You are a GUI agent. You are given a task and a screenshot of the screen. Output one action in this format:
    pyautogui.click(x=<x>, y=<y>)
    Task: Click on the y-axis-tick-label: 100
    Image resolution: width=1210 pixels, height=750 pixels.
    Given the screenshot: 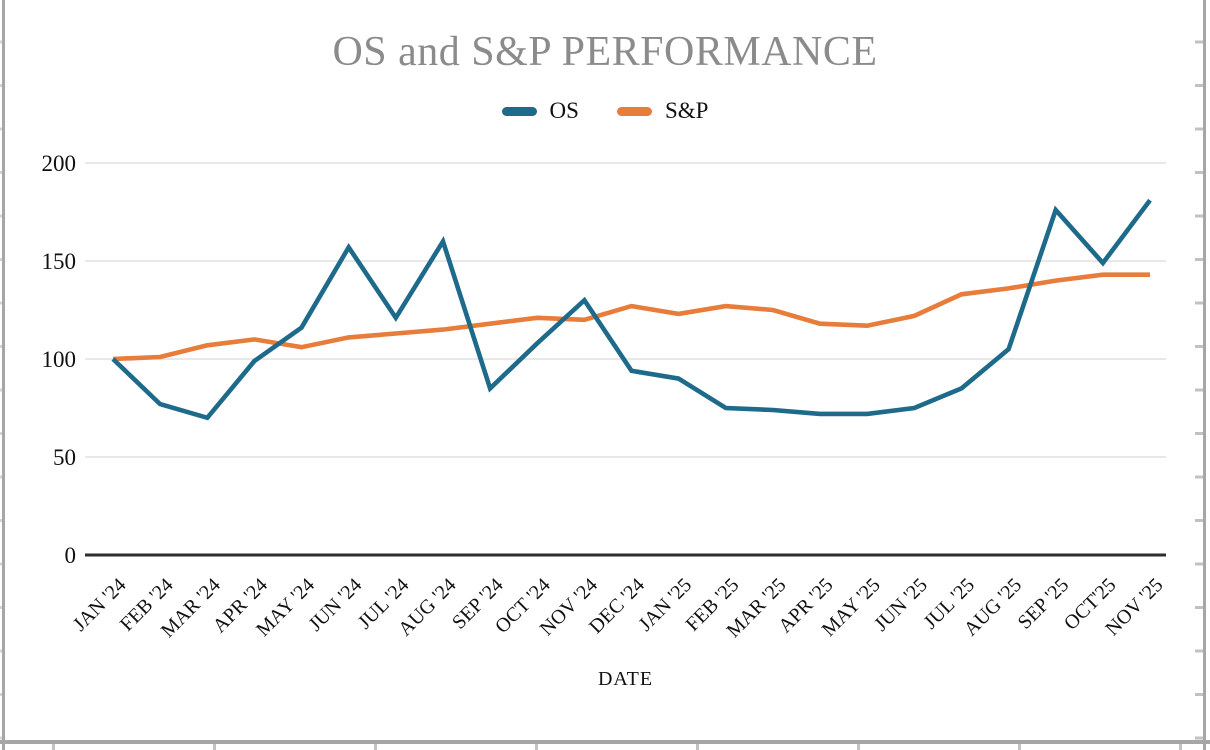 What is the action you would take?
    pyautogui.click(x=59, y=359)
    